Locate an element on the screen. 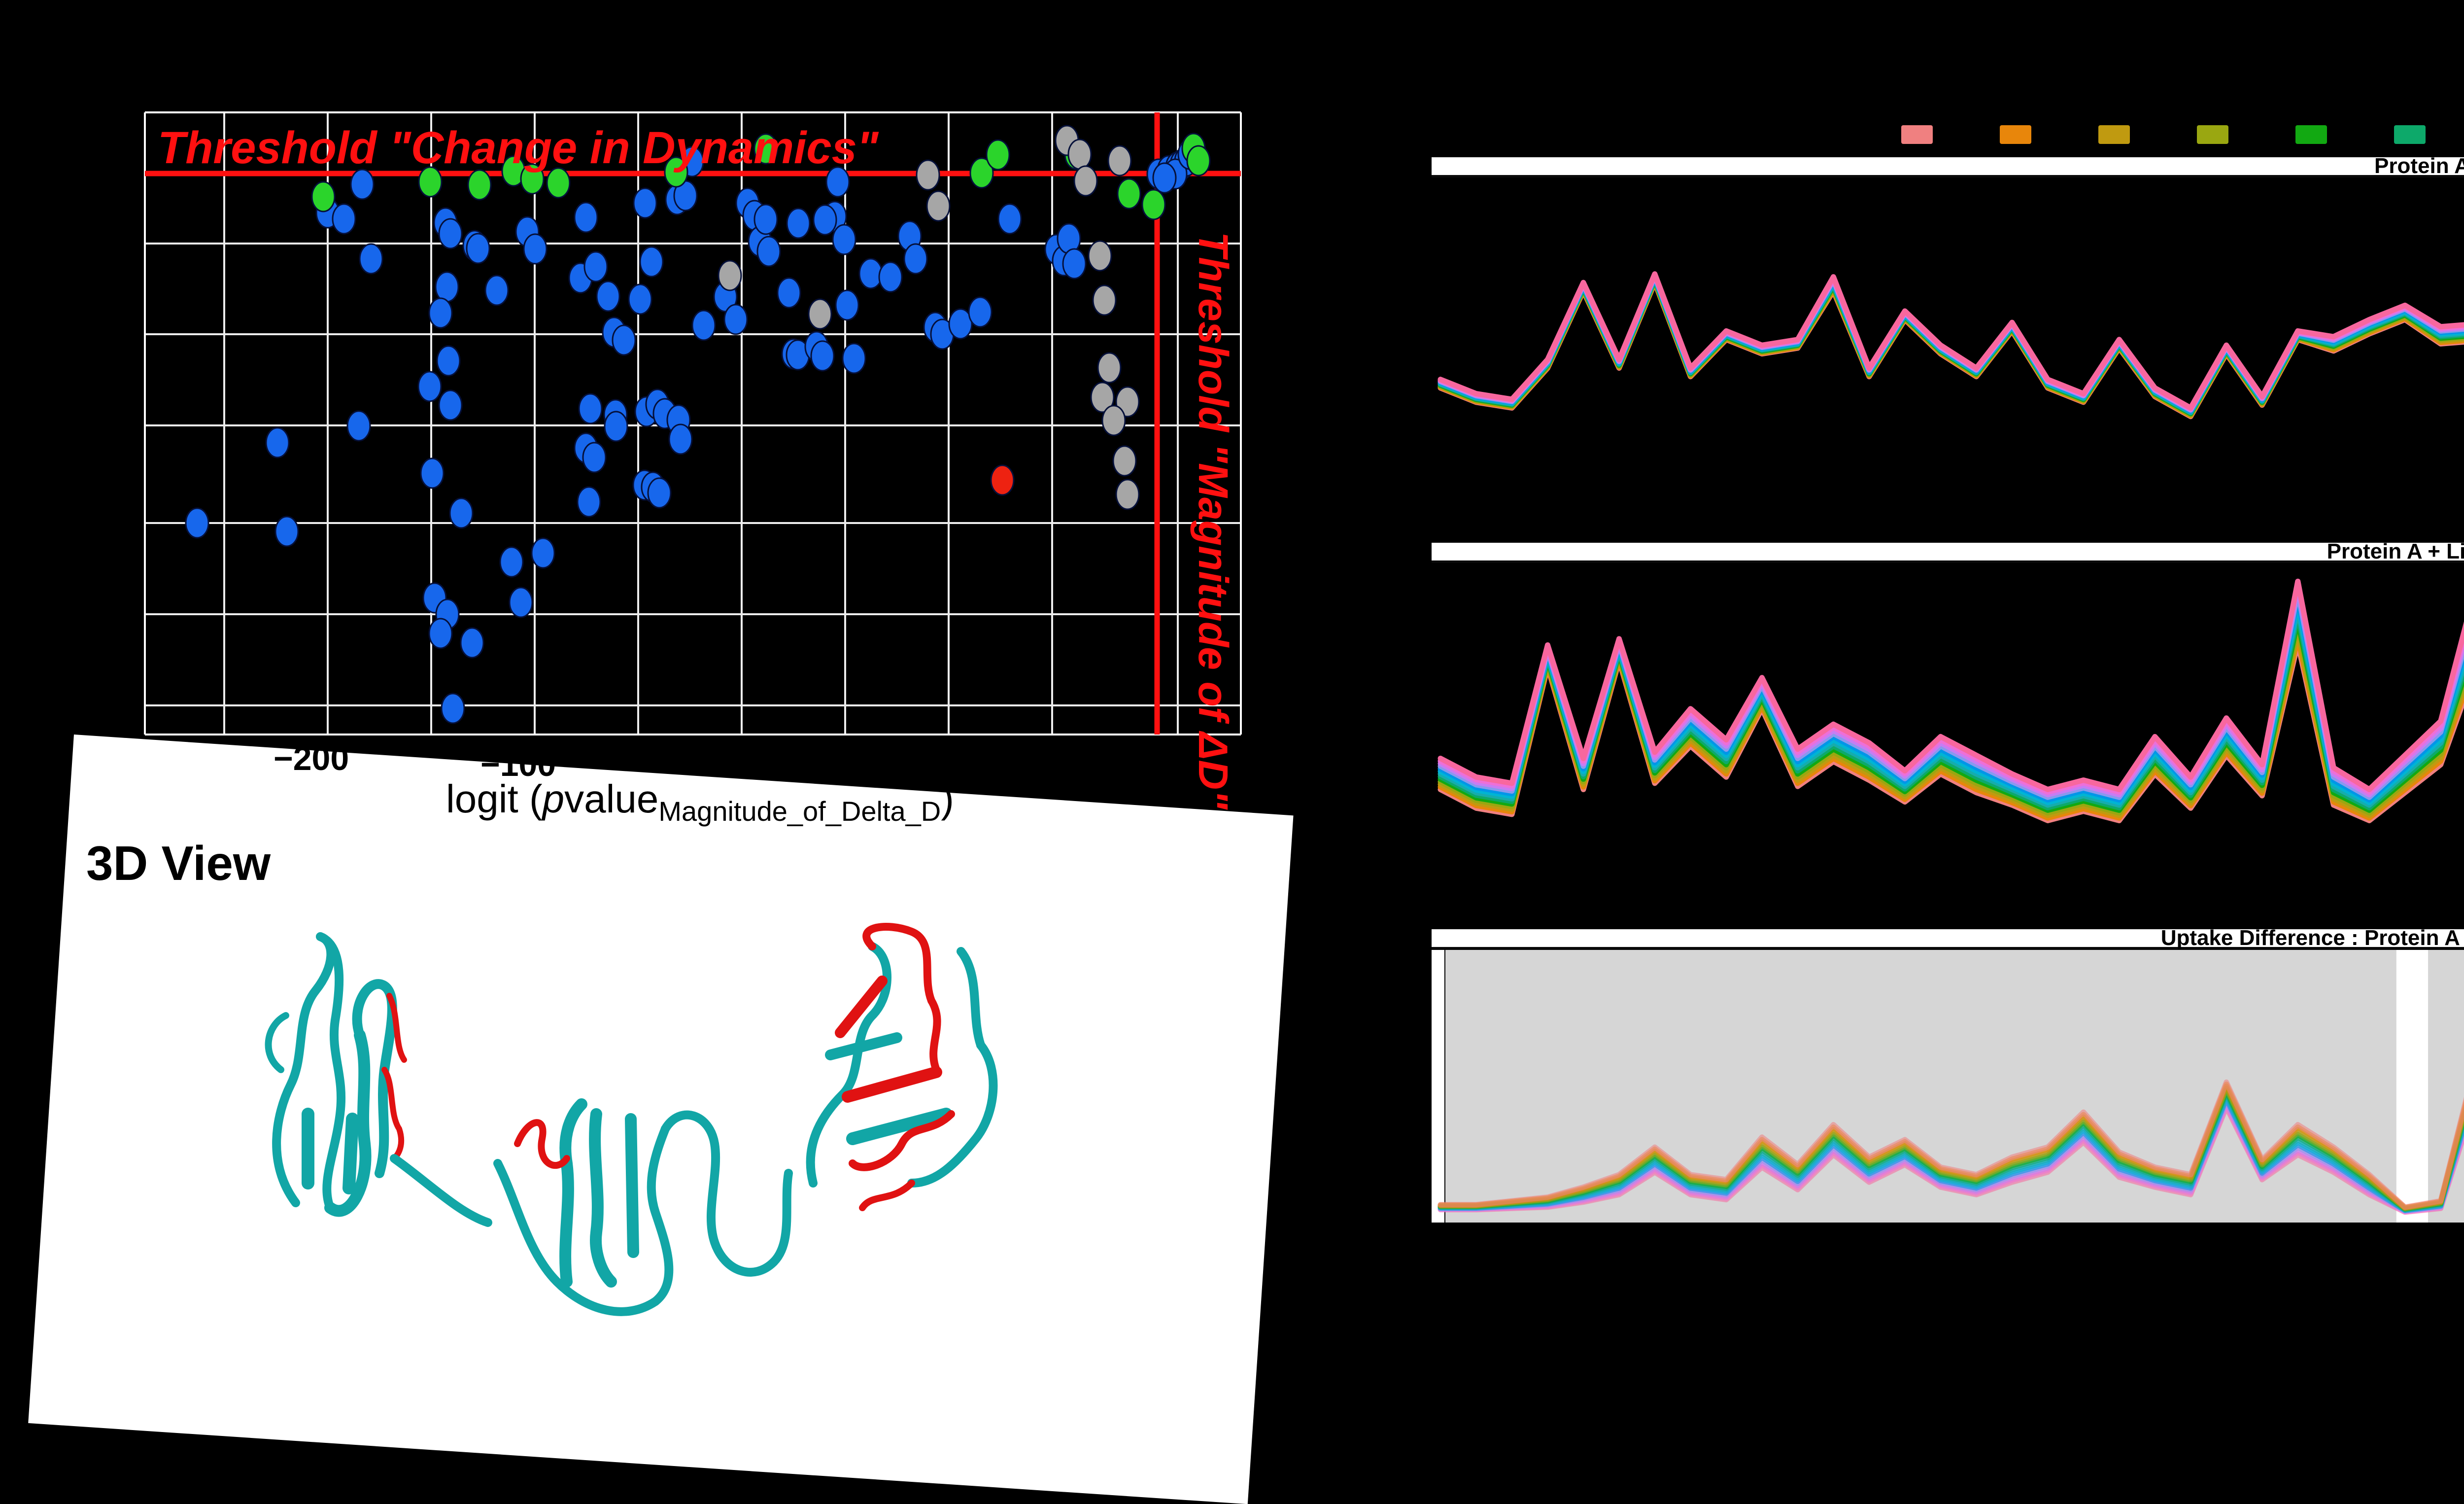 This screenshot has width=2464, height=1504. x-tick-minus-200: −200 is located at coordinates (311, 759).